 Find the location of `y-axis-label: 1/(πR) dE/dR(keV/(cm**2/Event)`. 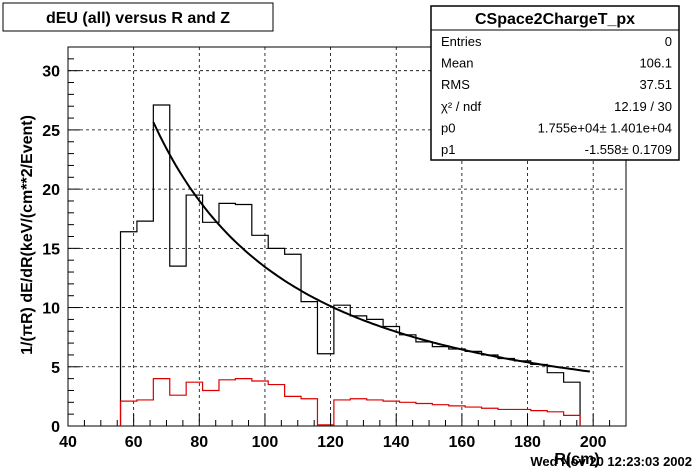

y-axis-label: 1/(πR) dE/dR(keV/(cm**2/Event) is located at coordinates (27, 235).